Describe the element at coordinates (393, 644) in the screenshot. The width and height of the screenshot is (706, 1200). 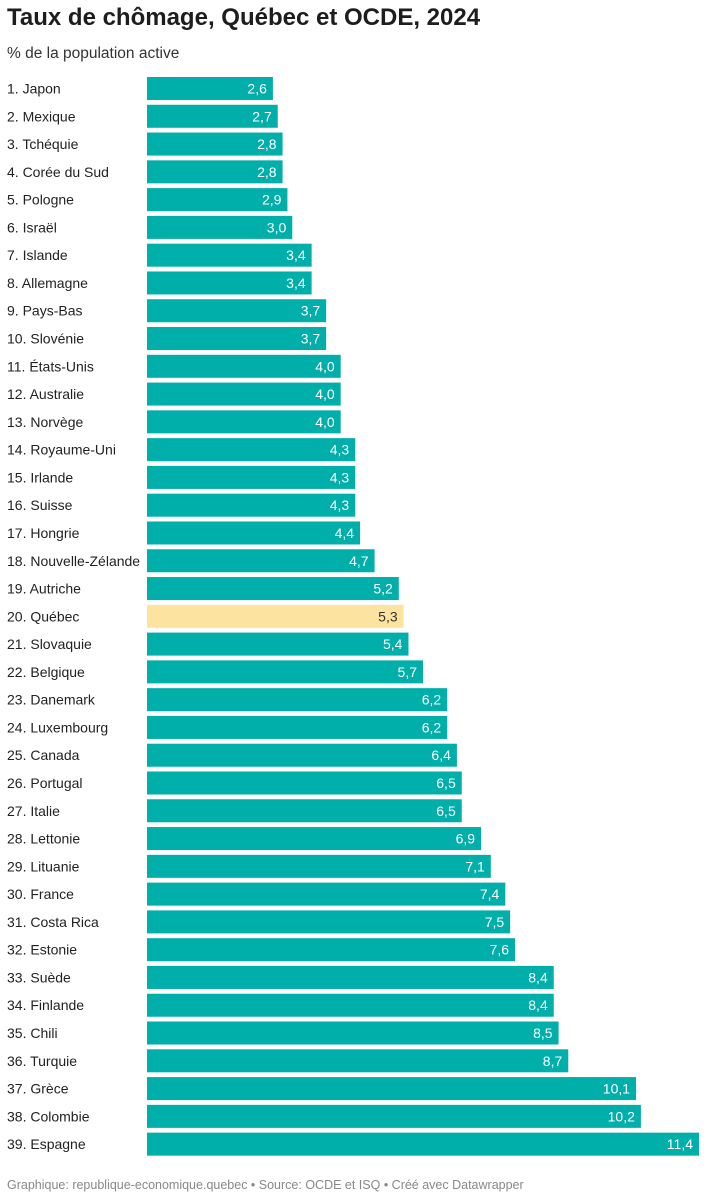
I see `value-label: 5,4` at that location.